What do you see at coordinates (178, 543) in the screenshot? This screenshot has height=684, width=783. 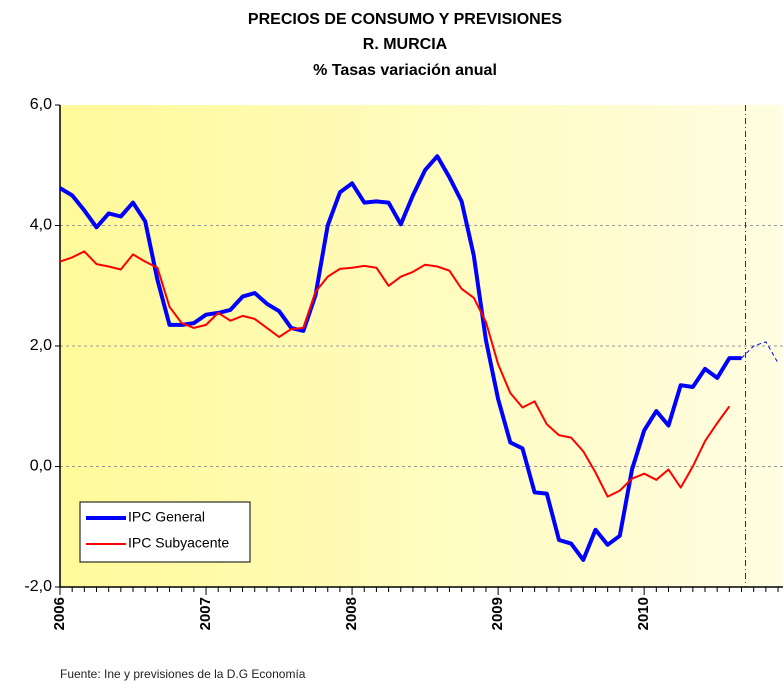 I see `legend-label: IPC Subyacente` at bounding box center [178, 543].